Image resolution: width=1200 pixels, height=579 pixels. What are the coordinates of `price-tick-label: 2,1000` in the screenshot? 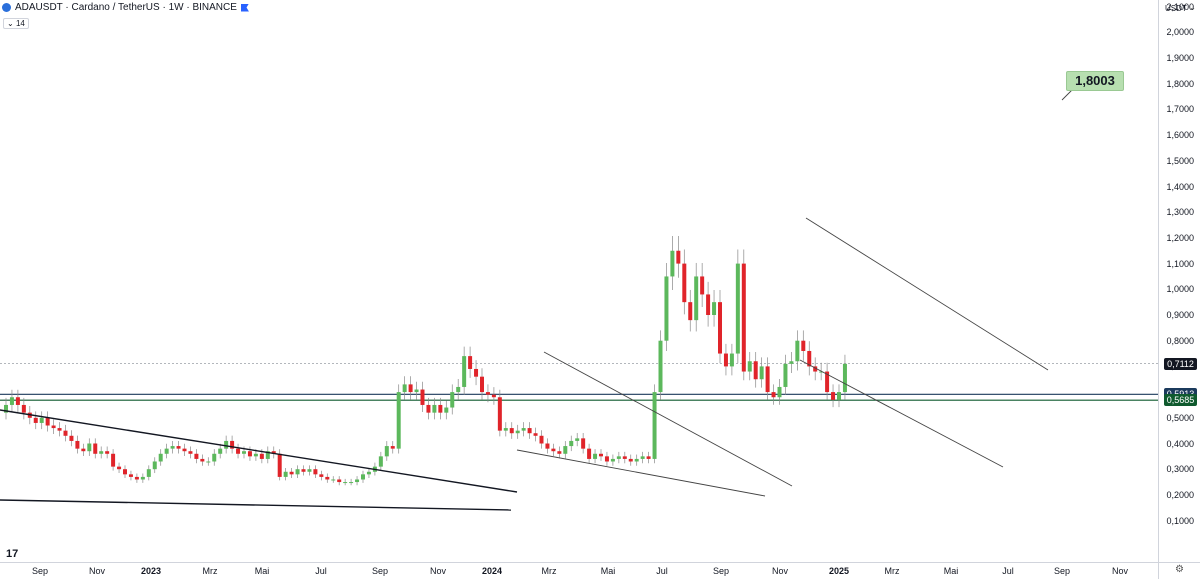 It's located at (1180, 6).